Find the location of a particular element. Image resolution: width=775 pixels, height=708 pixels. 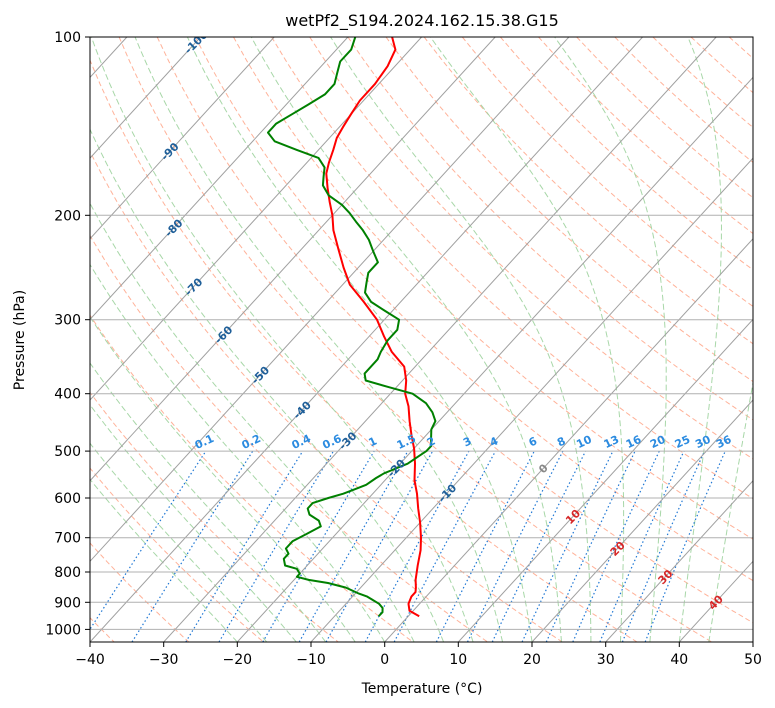

mixing-ratio-label: 36 is located at coordinates (724, 442).